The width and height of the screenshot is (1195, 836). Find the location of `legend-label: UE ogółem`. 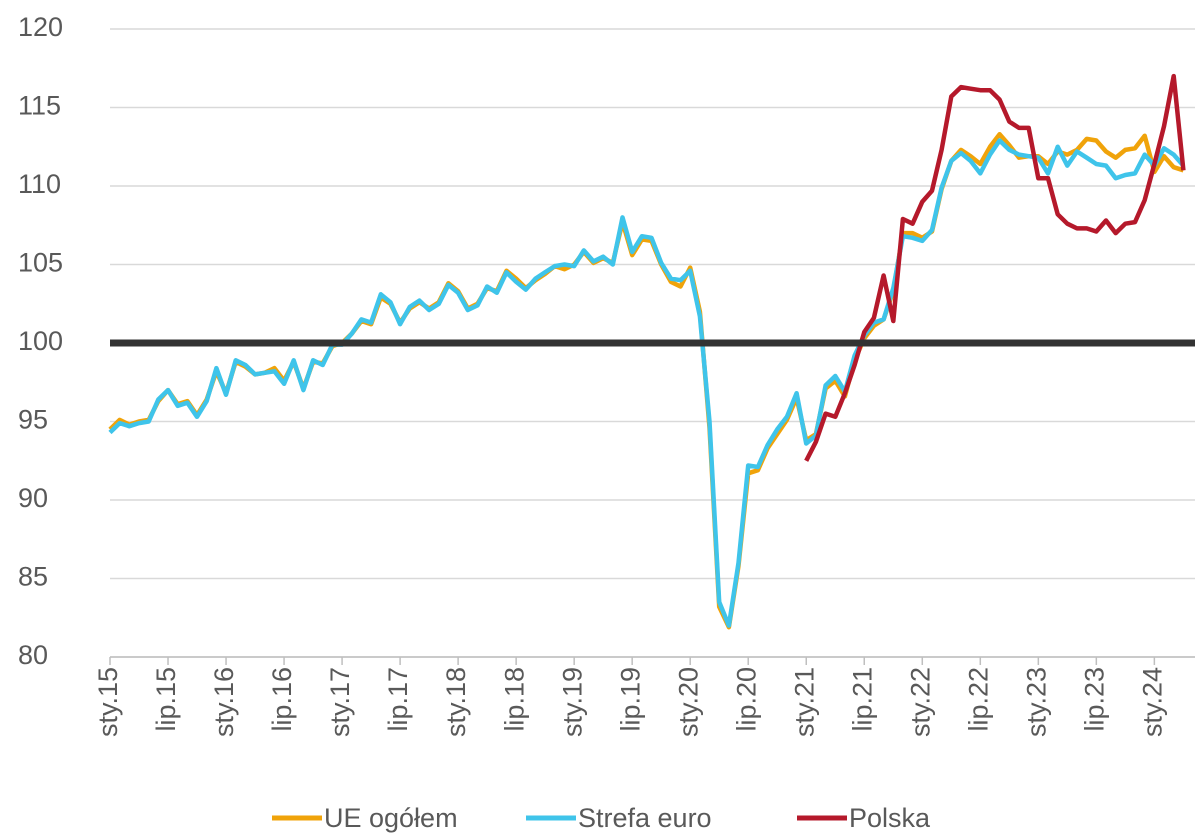

legend-label: UE ogółem is located at coordinates (391, 818).